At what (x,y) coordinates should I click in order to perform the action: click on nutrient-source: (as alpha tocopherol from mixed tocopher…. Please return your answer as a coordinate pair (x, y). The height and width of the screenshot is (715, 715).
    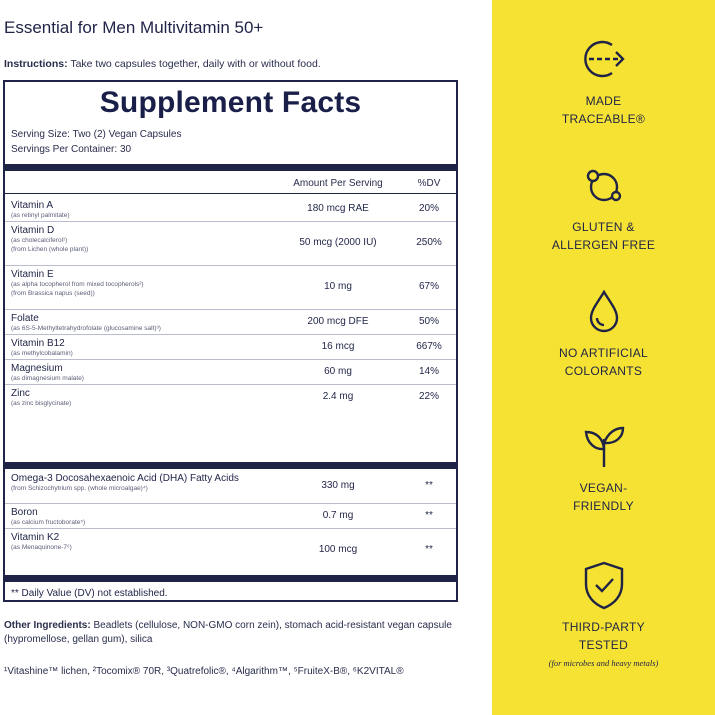
    Looking at the image, I should click on (77, 284).